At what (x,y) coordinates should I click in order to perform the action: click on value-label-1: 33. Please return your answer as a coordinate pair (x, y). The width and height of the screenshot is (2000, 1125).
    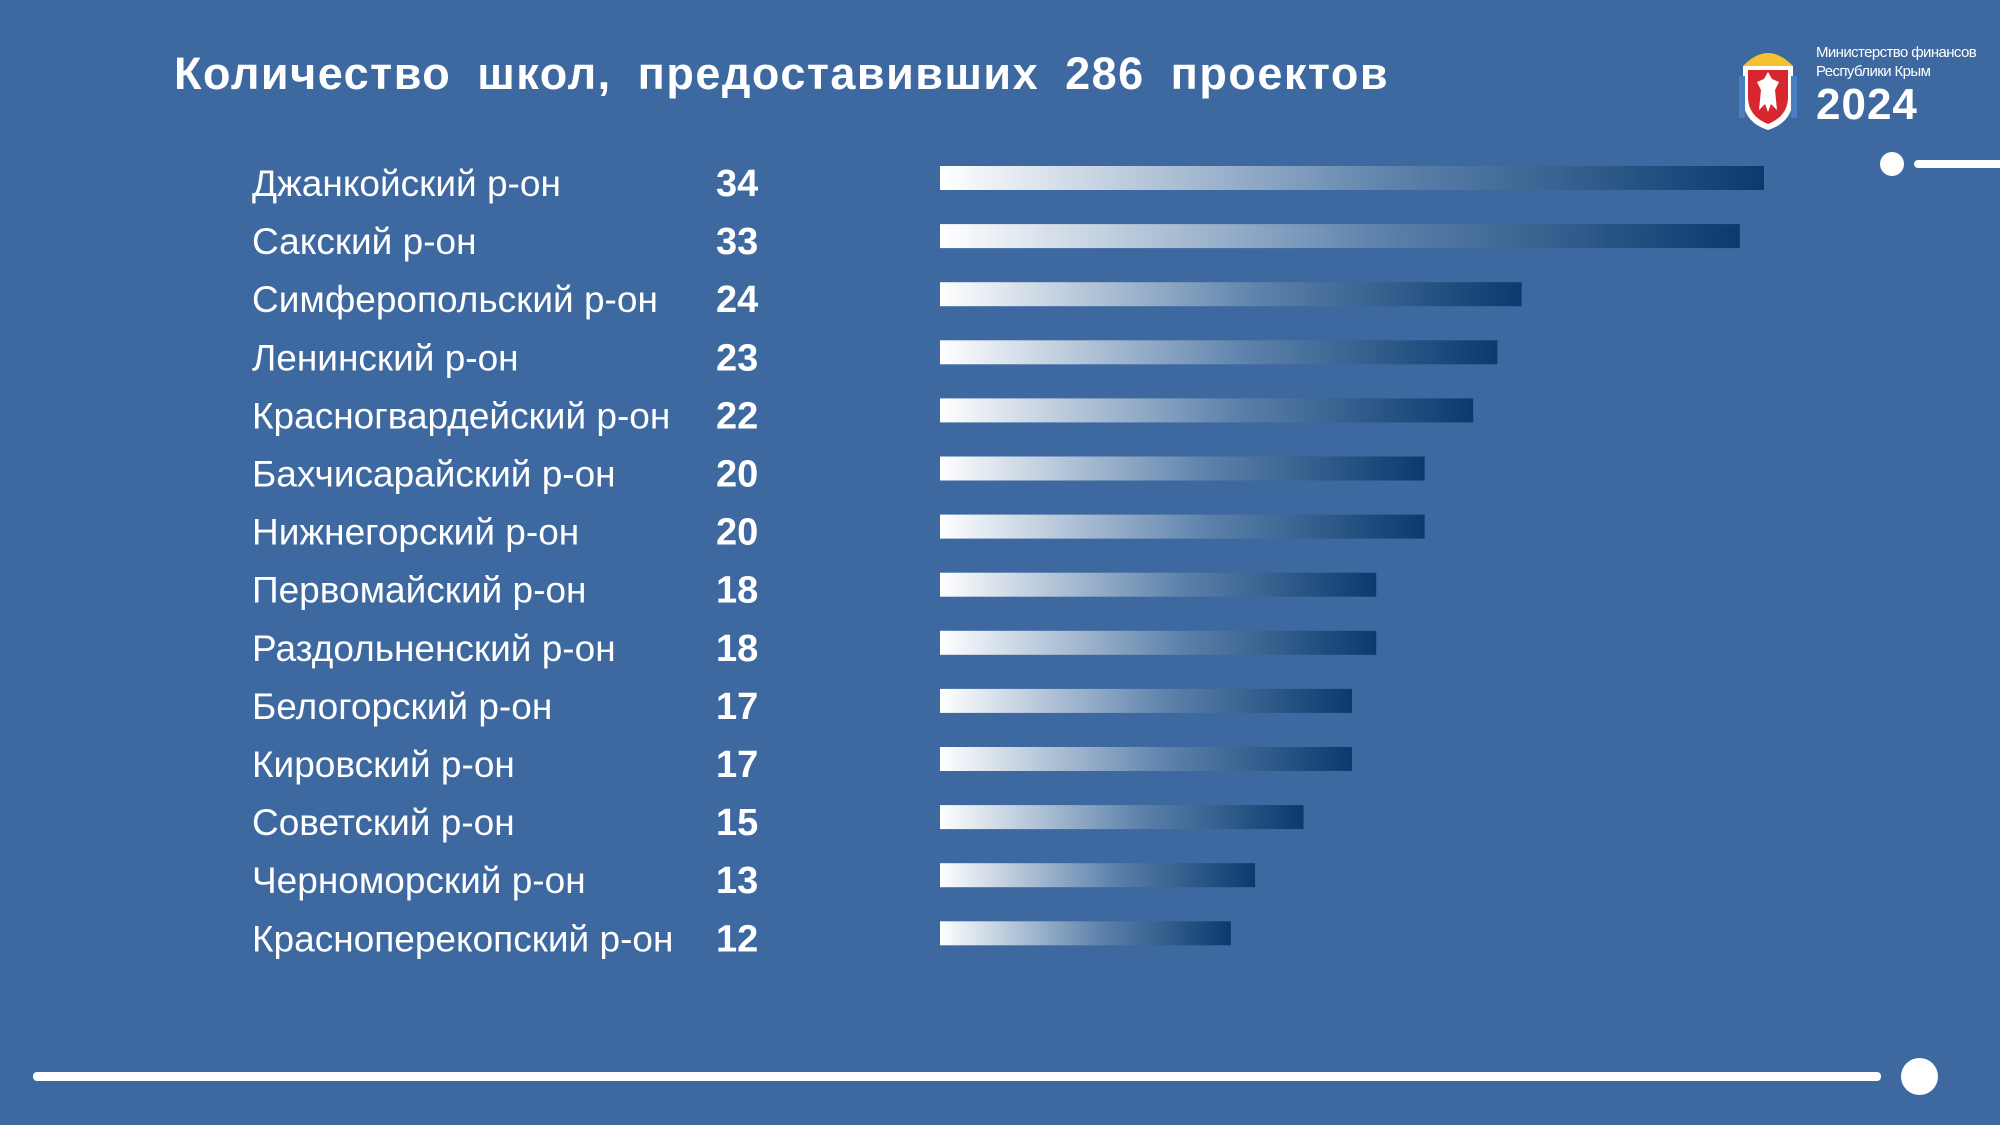
    Looking at the image, I should click on (737, 242).